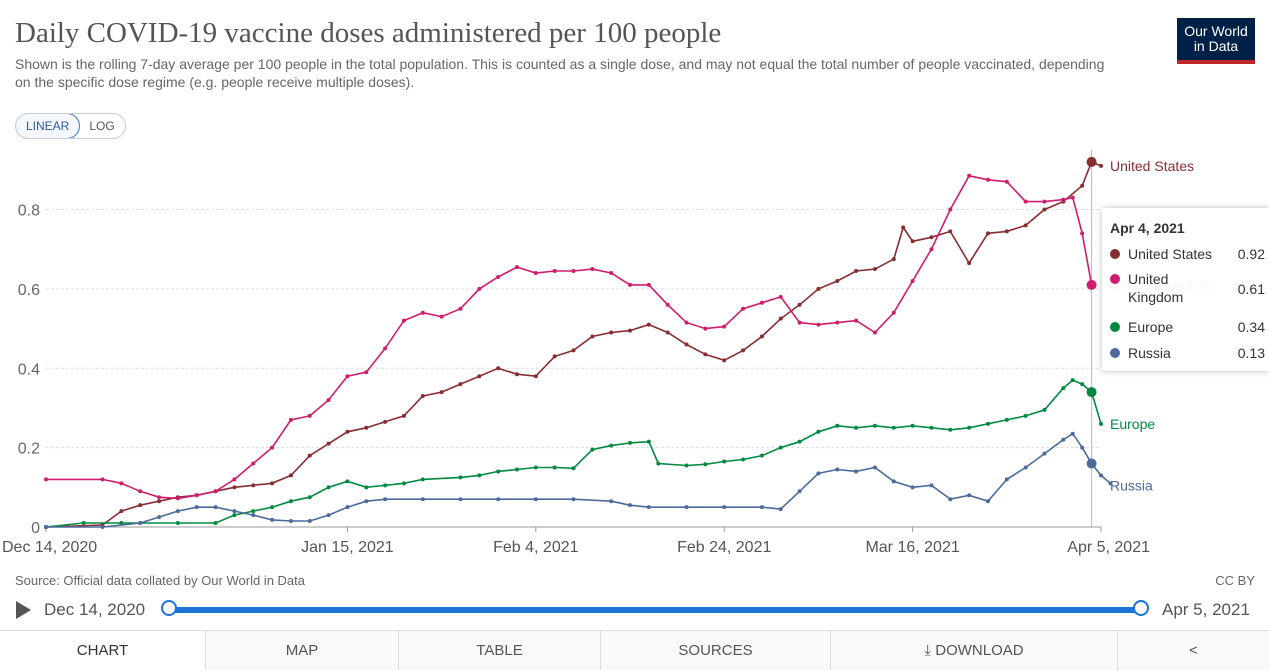  Describe the element at coordinates (1187, 353) in the screenshot. I see `tooltip-row: Russia 0.13` at that location.